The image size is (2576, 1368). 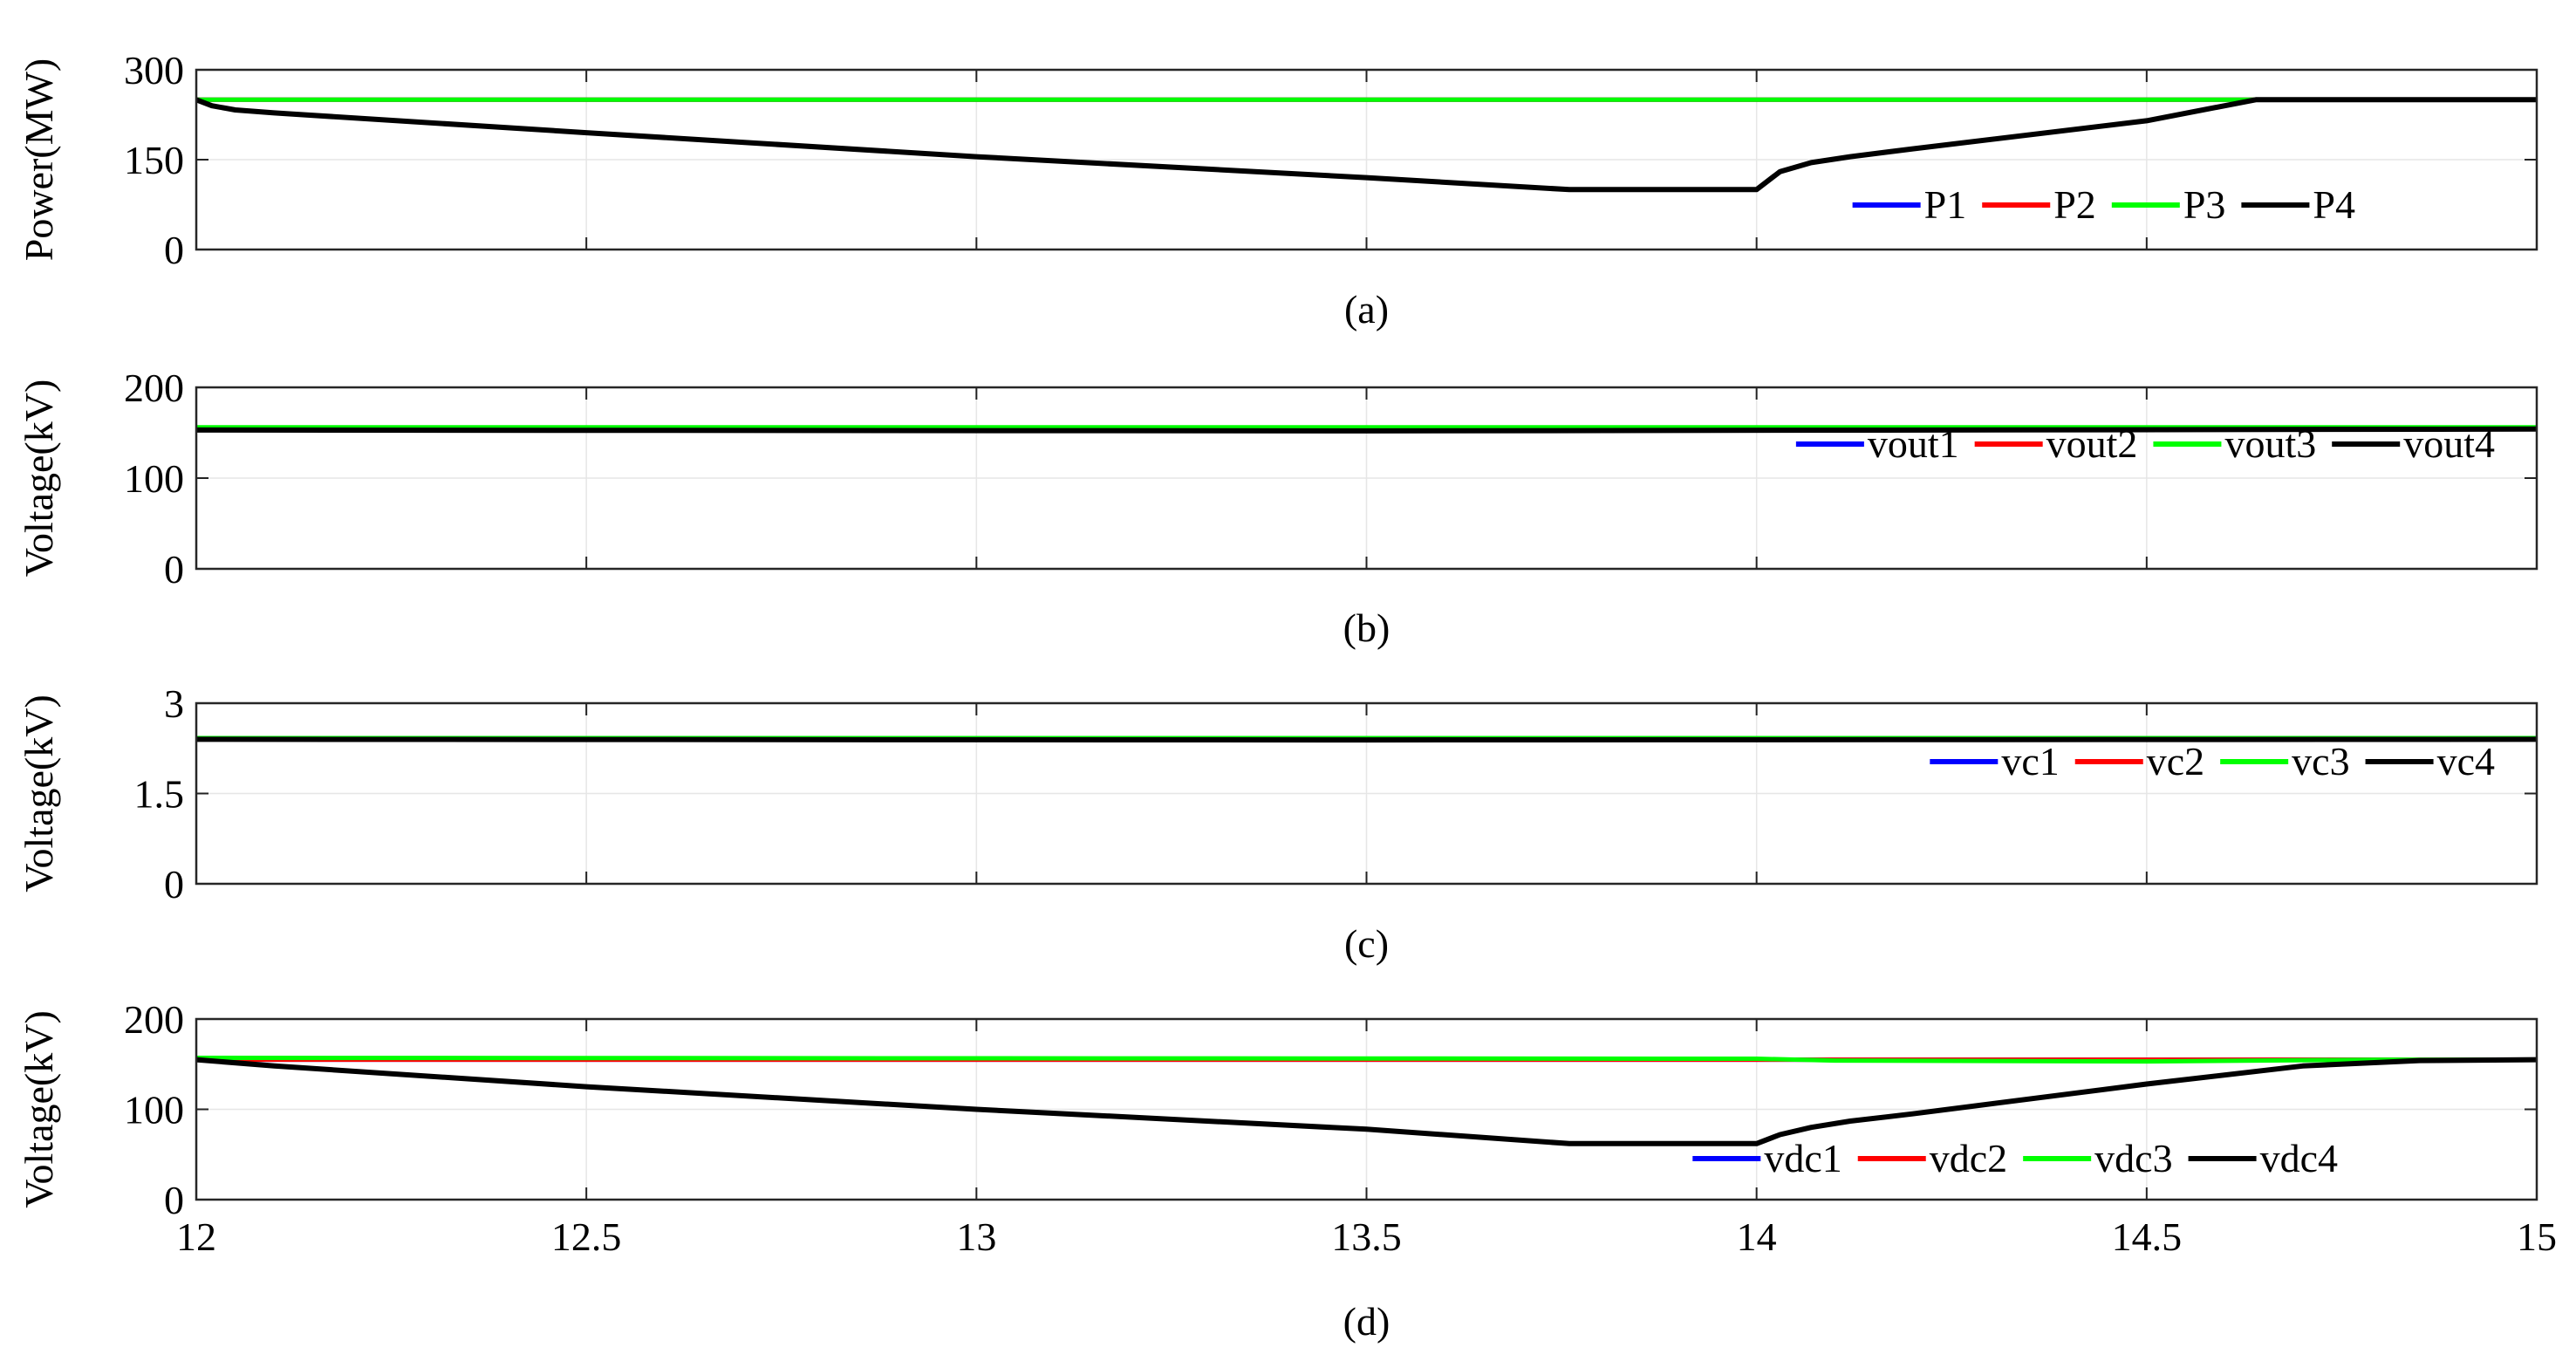 What do you see at coordinates (2133, 1158) in the screenshot?
I see `legend-entry-vdc3: vdc3` at bounding box center [2133, 1158].